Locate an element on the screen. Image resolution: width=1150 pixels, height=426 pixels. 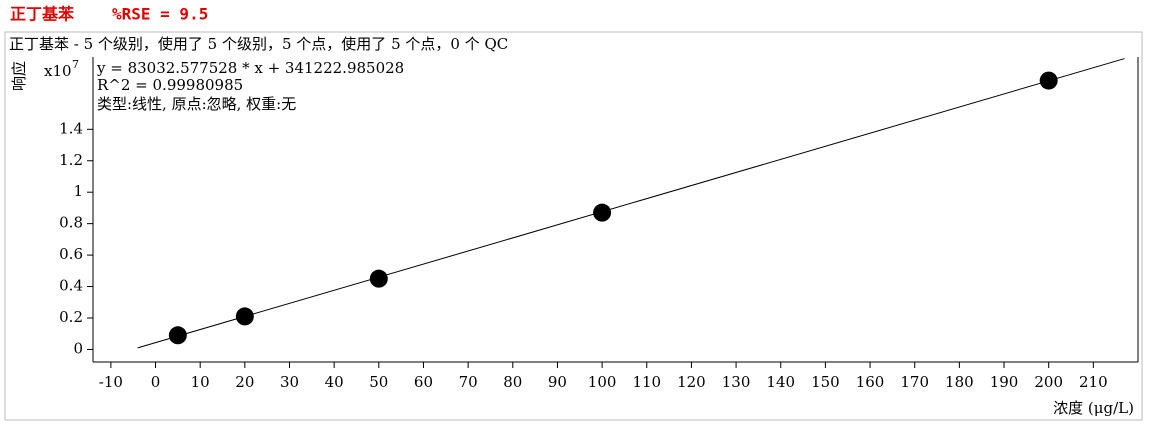
y-axis-label: 响应 is located at coordinates (19, 76).